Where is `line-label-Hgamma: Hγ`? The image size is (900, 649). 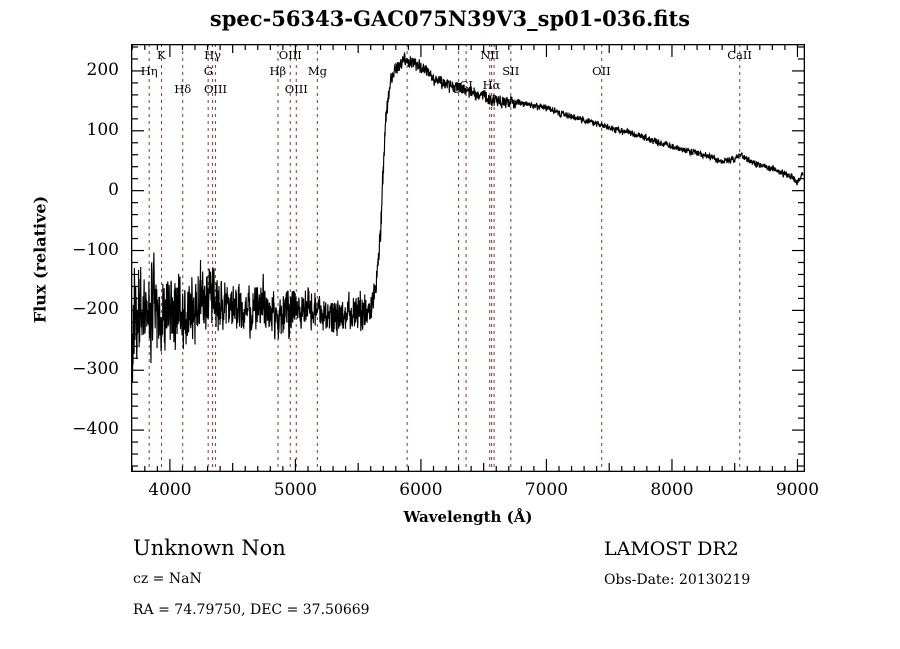
line-label-Hgamma: Hγ is located at coordinates (212, 55).